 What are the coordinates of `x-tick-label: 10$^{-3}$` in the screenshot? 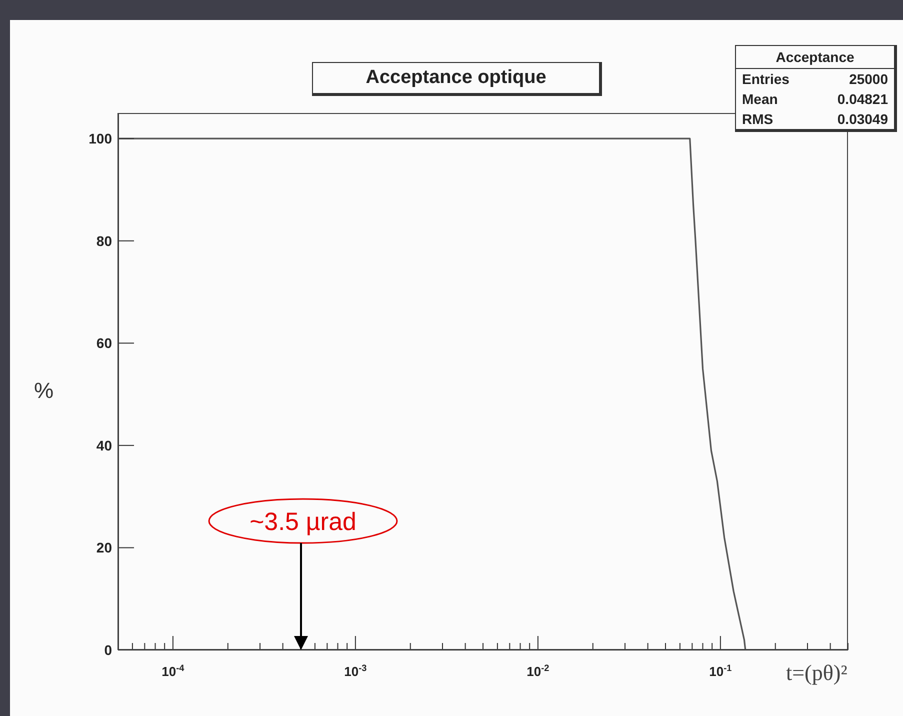 It's located at (355, 671).